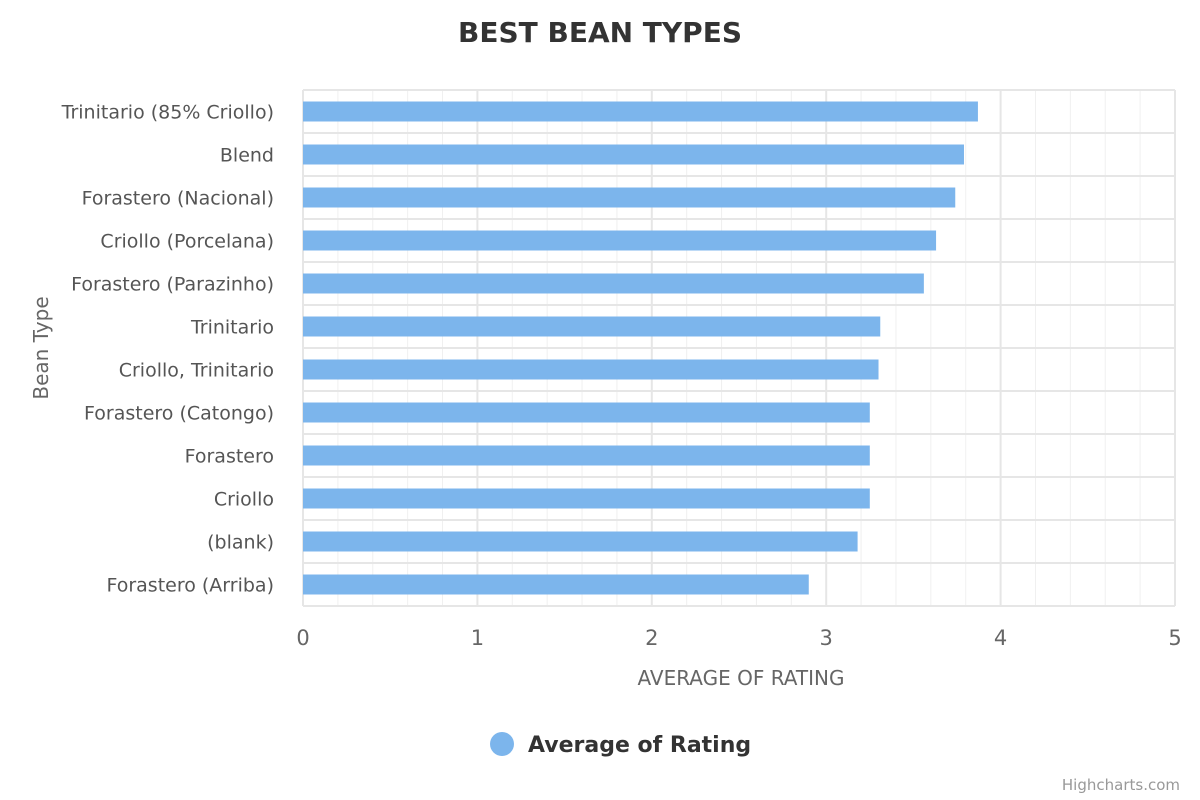 The height and width of the screenshot is (800, 1200). What do you see at coordinates (651, 638) in the screenshot?
I see `x-tick-label: 2` at bounding box center [651, 638].